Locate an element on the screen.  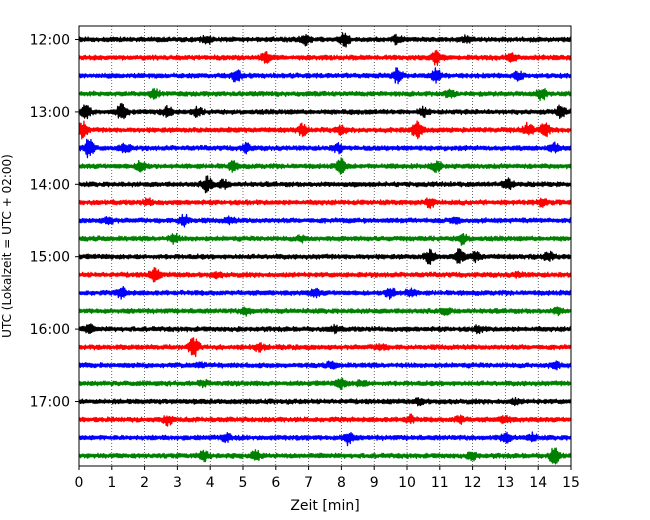
x-tick-label: 12 is located at coordinates (473, 483).